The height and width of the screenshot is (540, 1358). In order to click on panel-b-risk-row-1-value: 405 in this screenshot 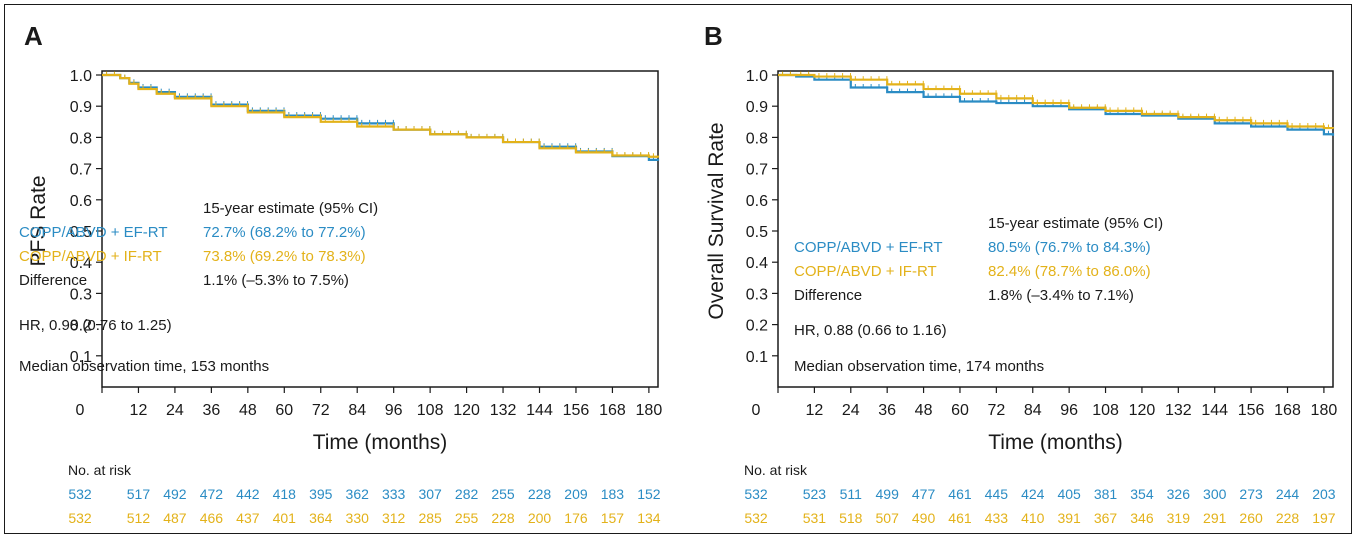, I will do `click(1069, 494)`.